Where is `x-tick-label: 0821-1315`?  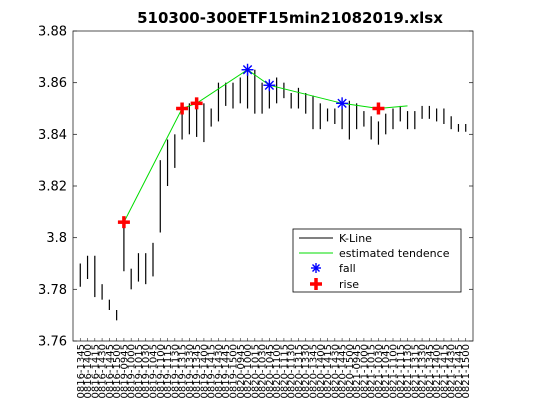
x-tick-label: 0821-1315 is located at coordinates (415, 371).